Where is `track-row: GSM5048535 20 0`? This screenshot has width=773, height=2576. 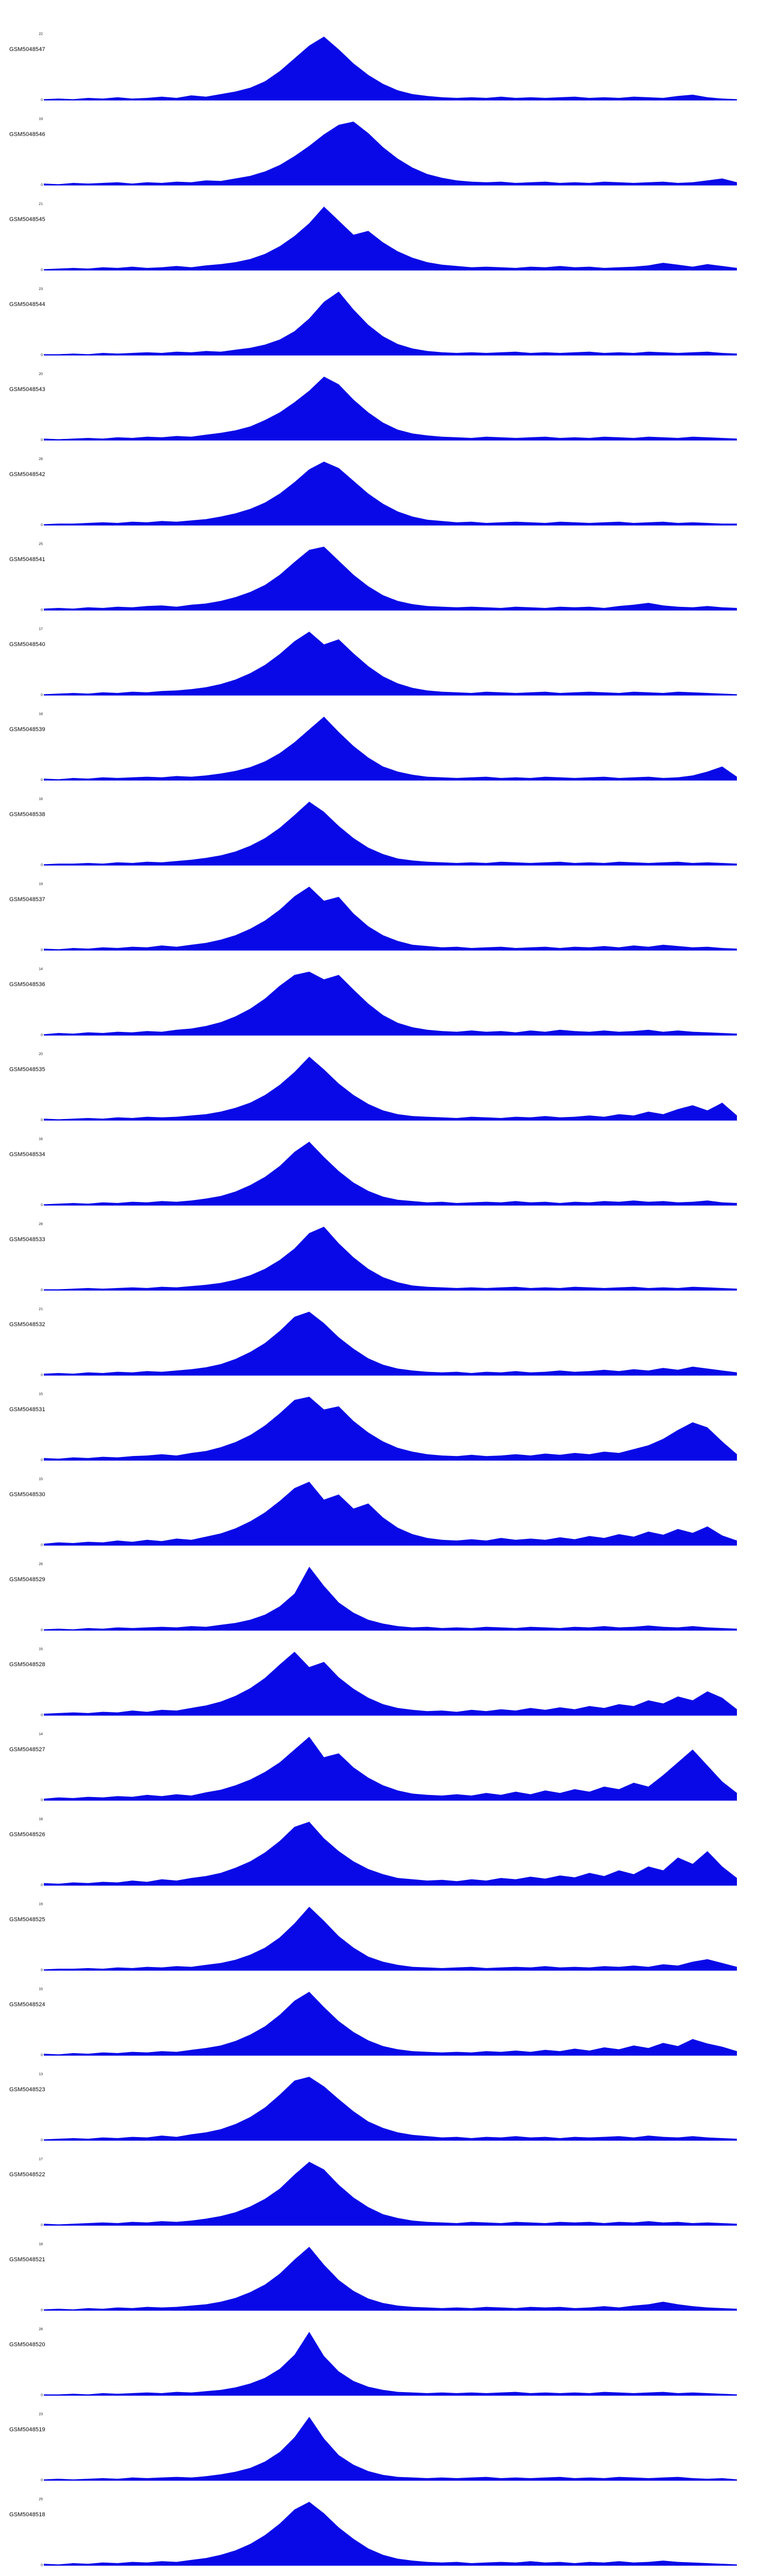 track-row: GSM5048535 20 0 is located at coordinates (386, 1081).